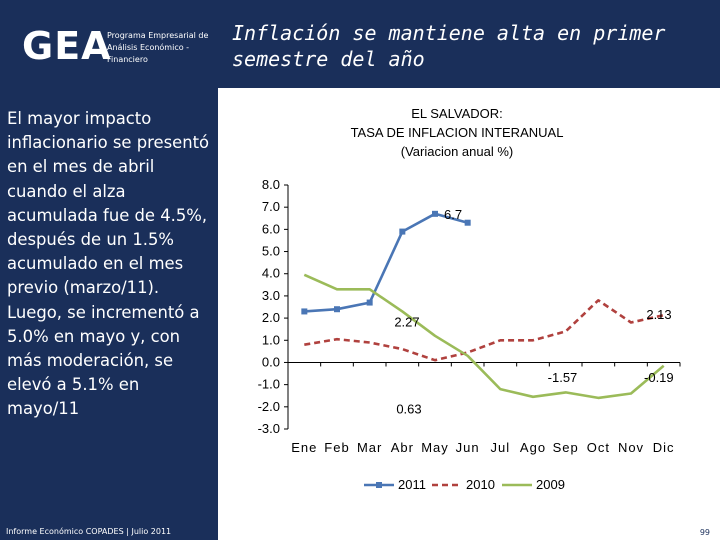  What do you see at coordinates (271, 228) in the screenshot?
I see `y-tick-label: 6.0` at bounding box center [271, 228].